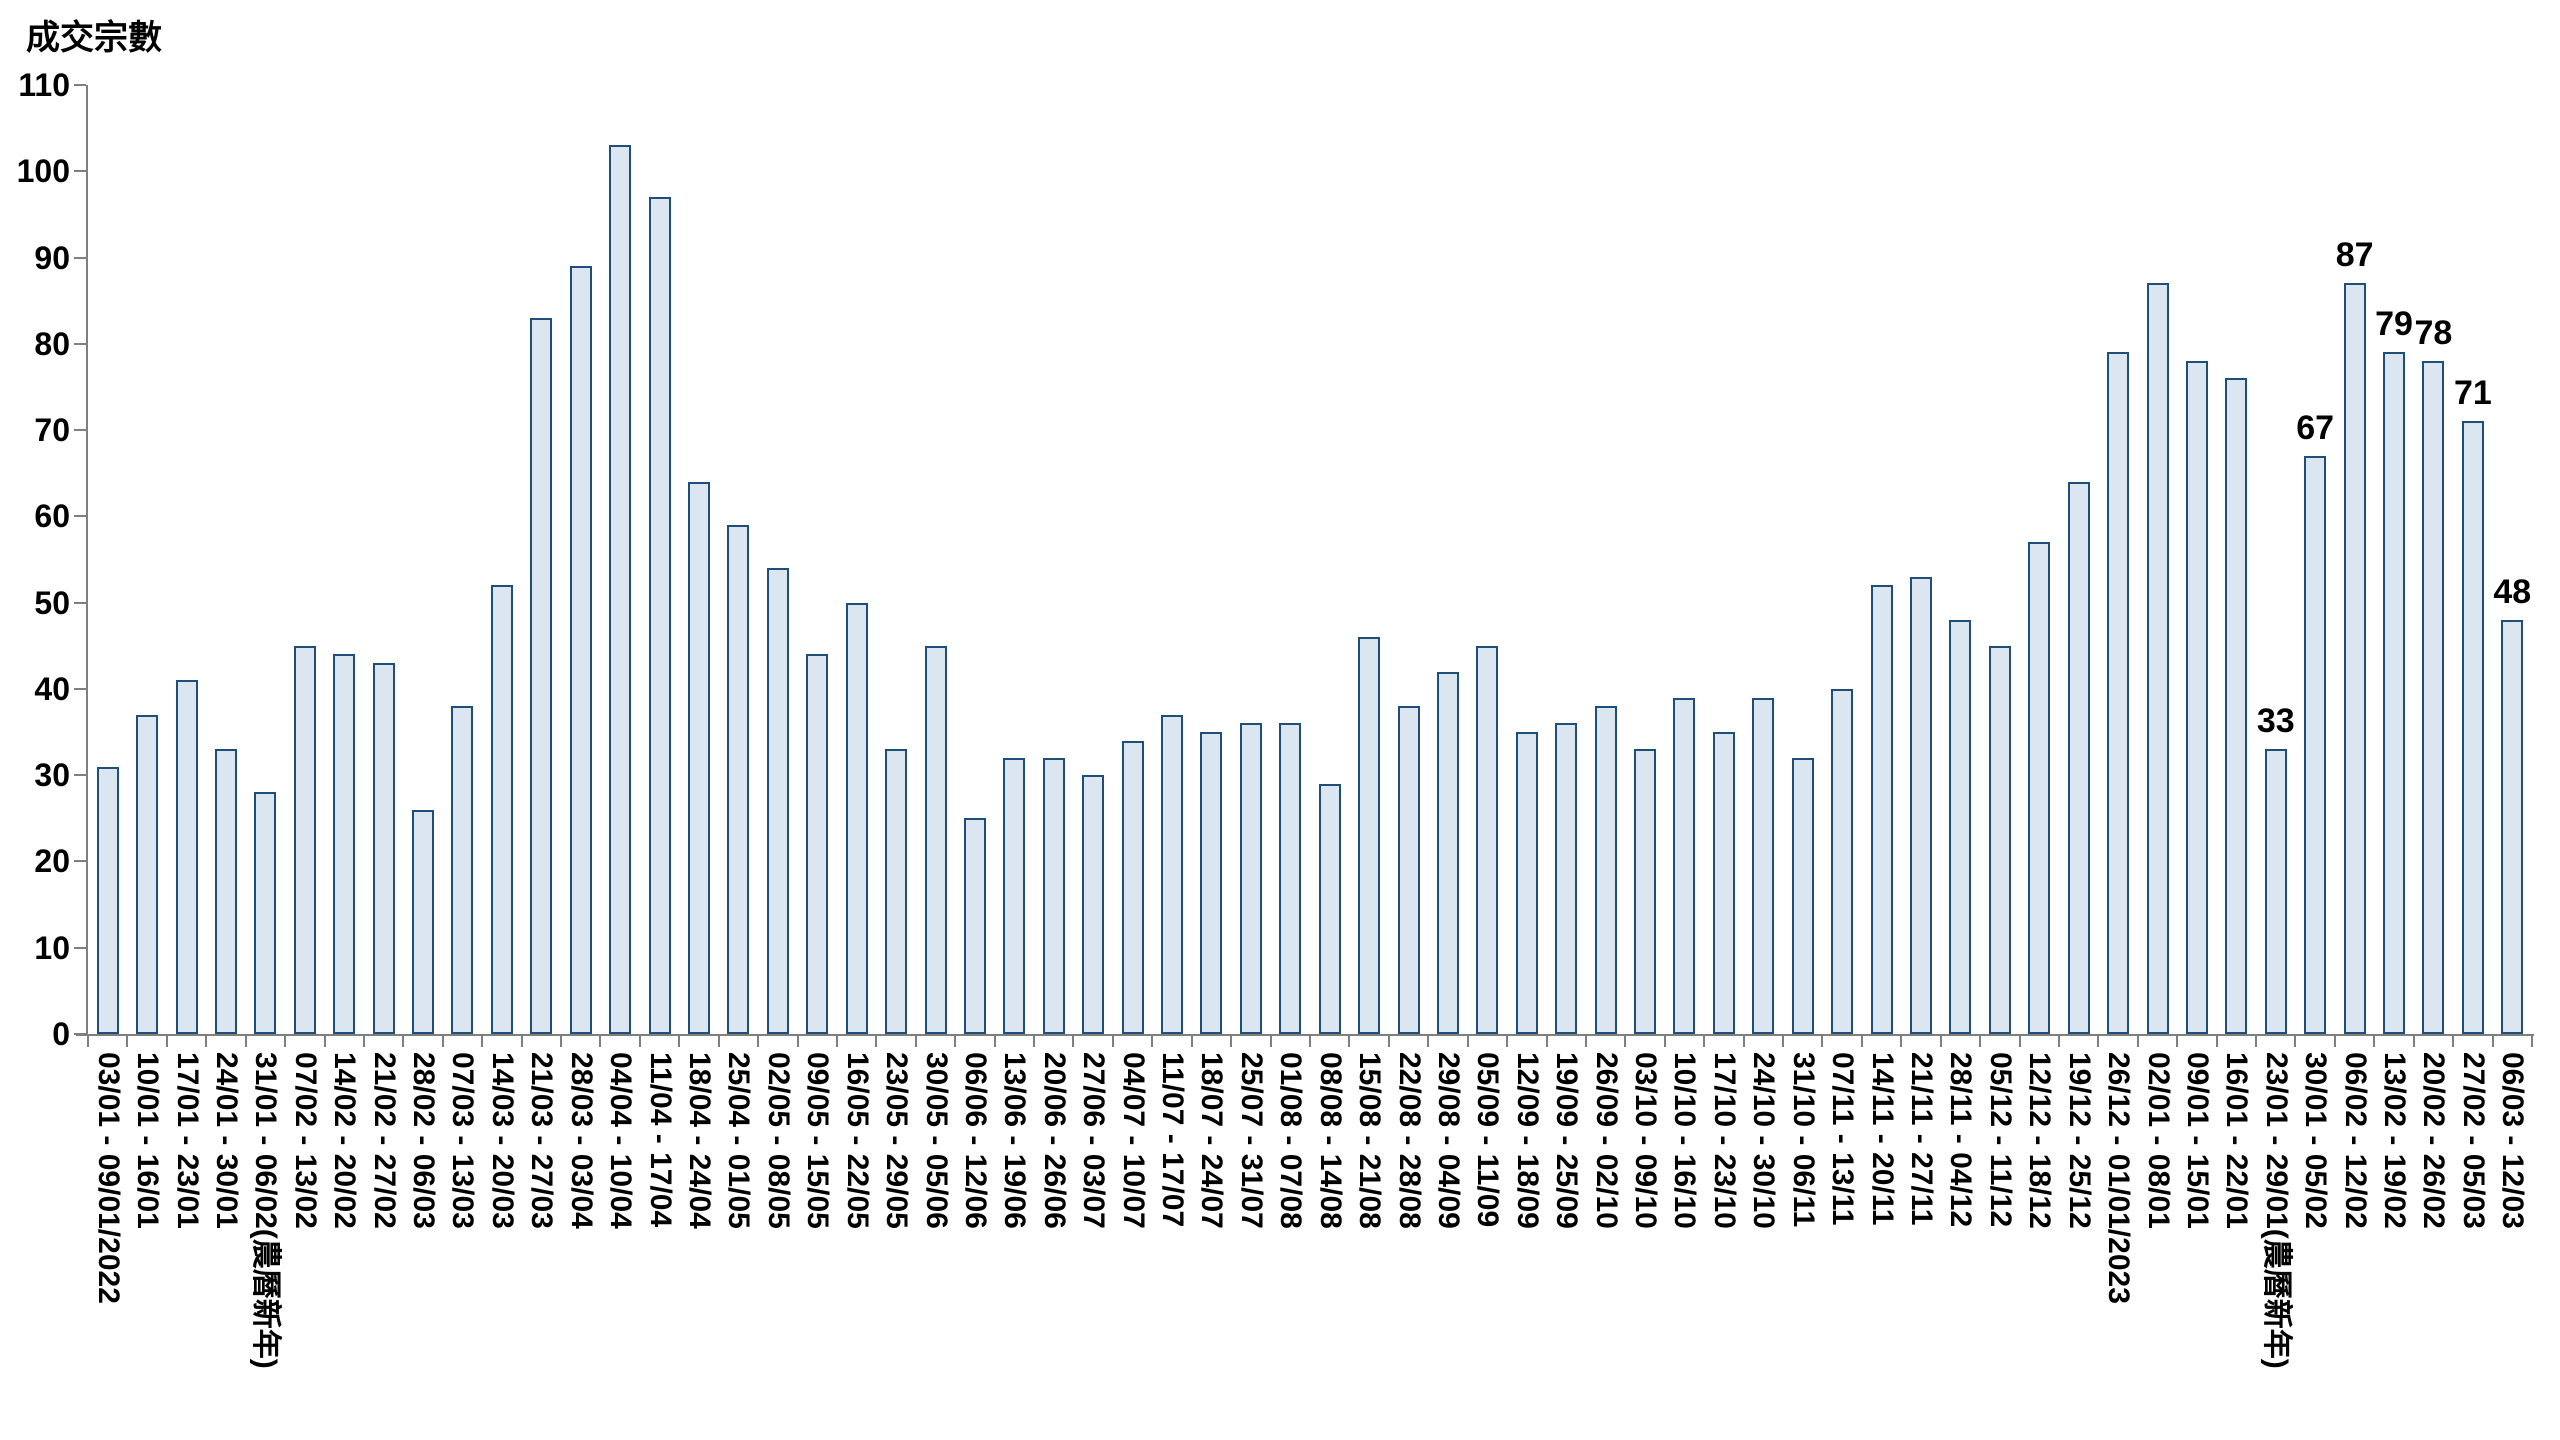 Image resolution: width=2560 pixels, height=1440 pixels. What do you see at coordinates (1305, 1035) in the screenshot?
I see `x-axis-line` at bounding box center [1305, 1035].